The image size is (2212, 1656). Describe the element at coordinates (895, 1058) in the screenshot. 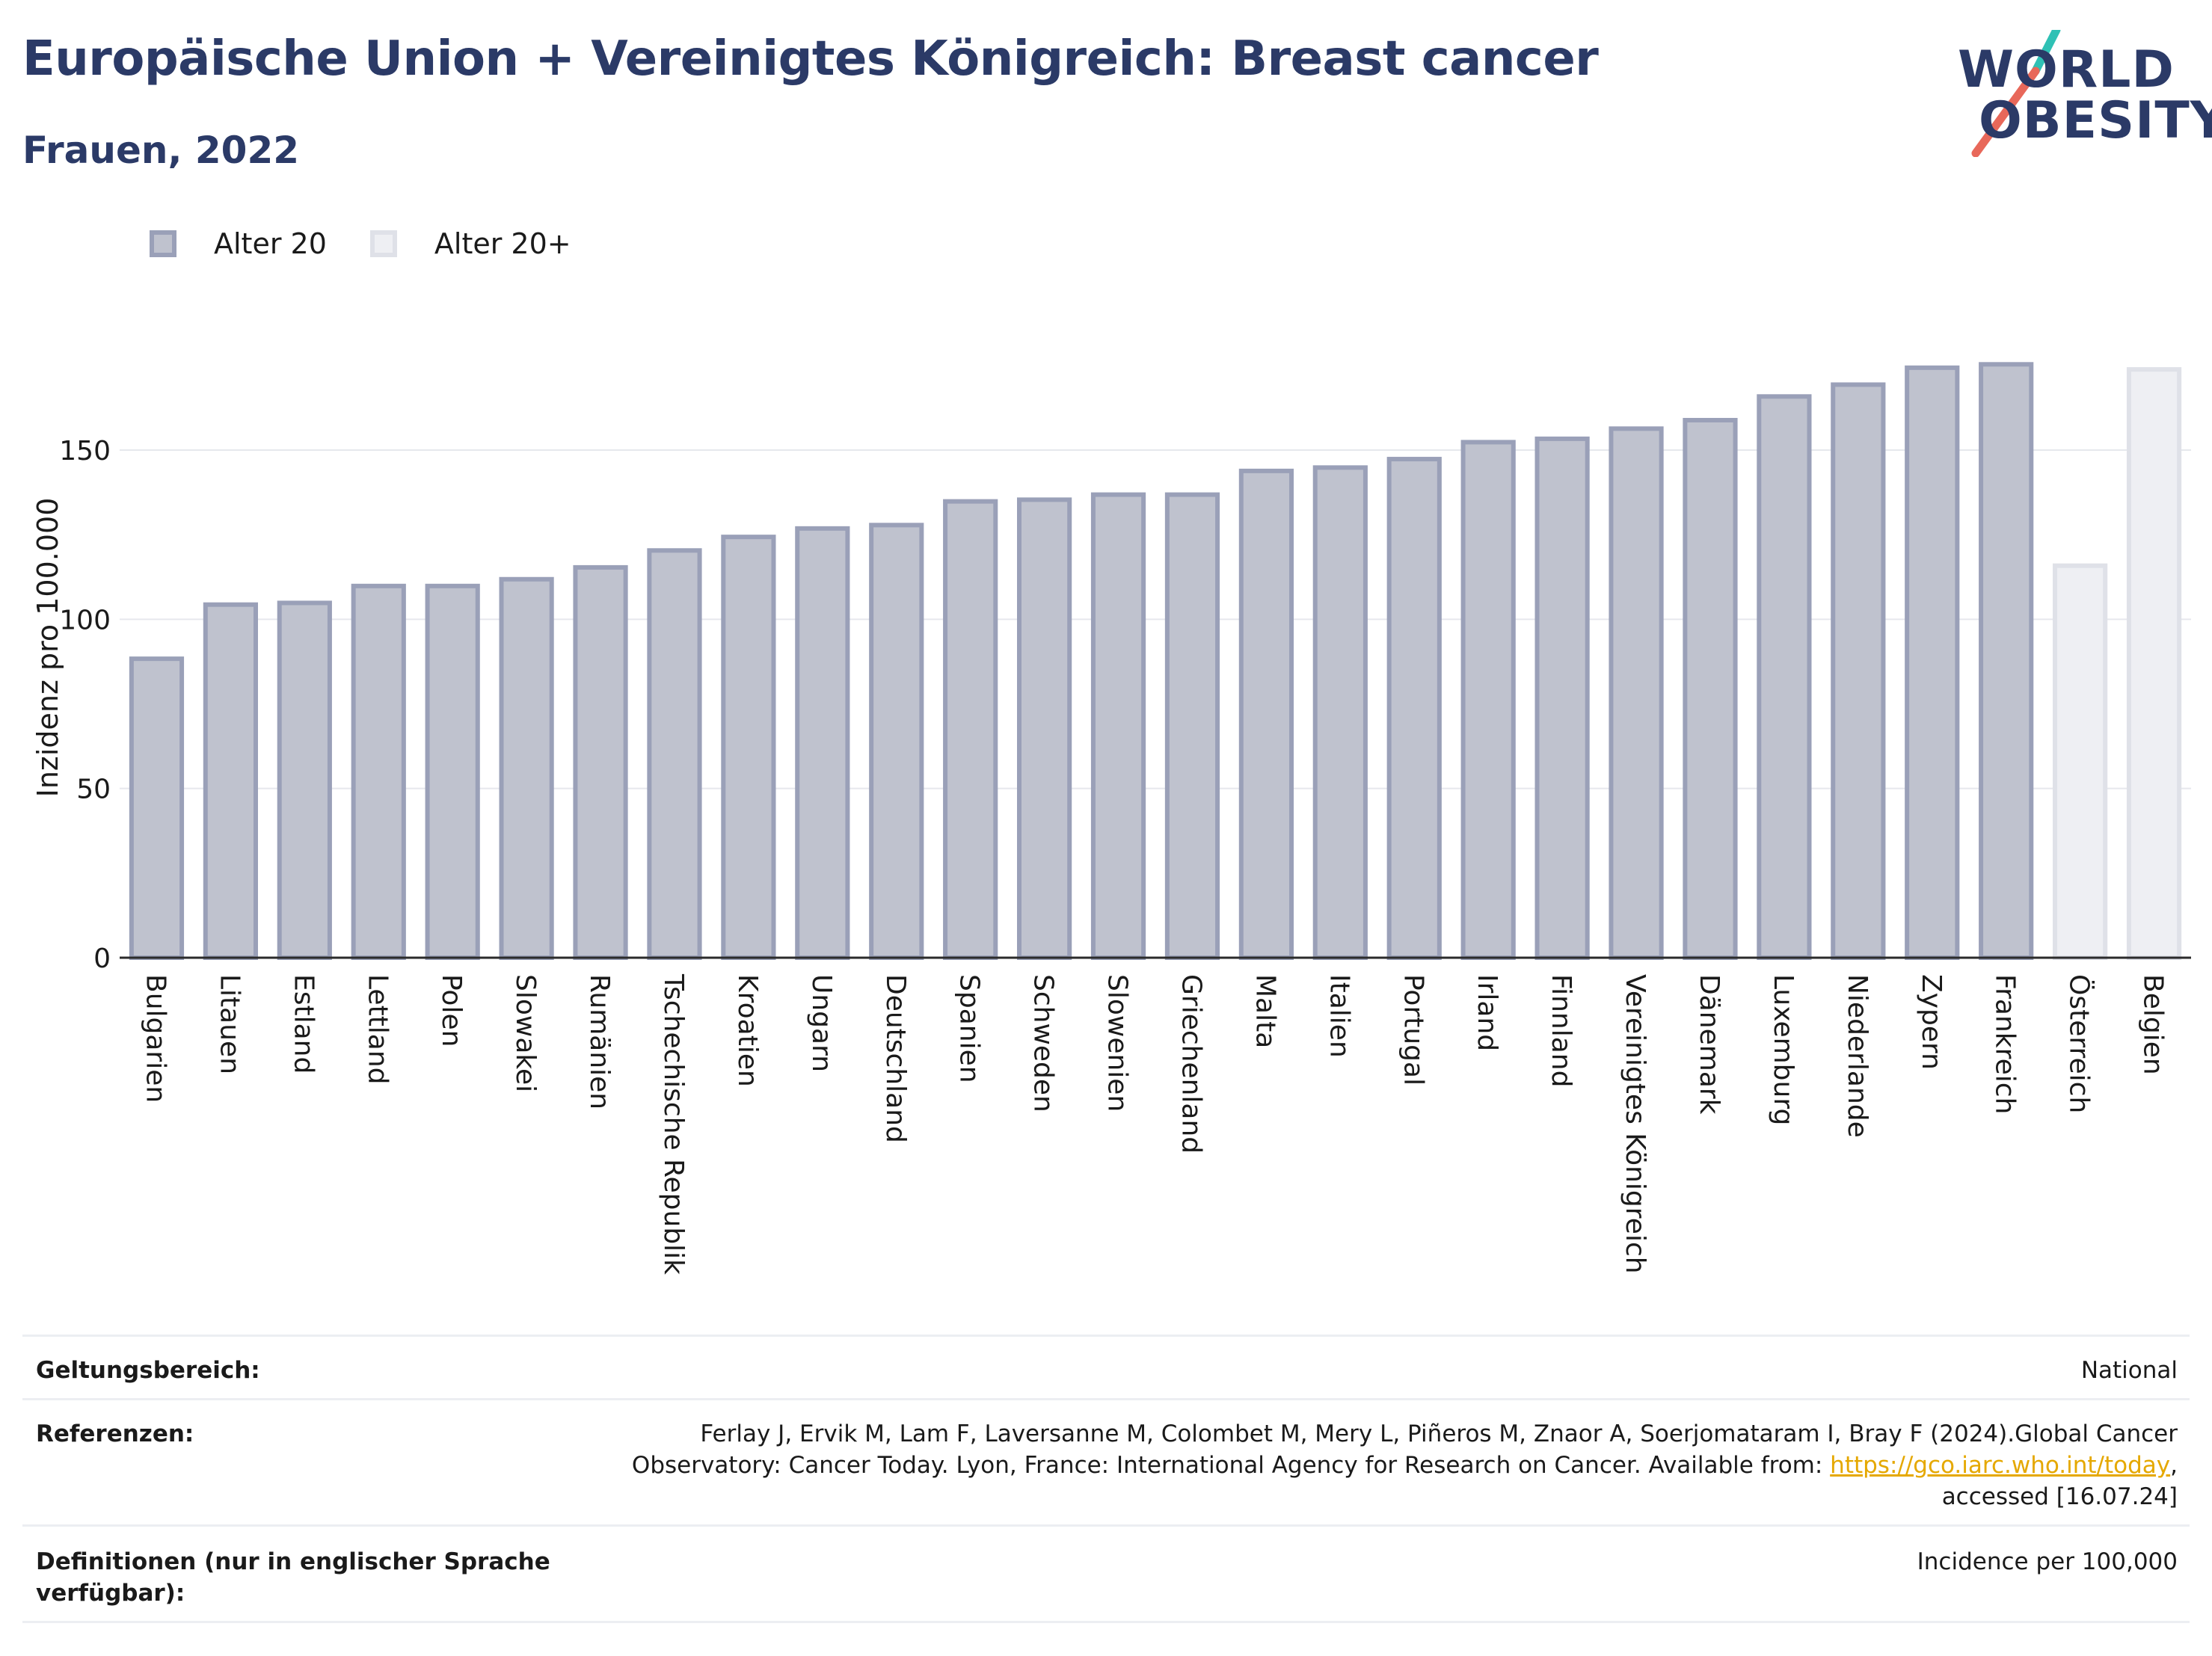

I see `x-tick-label: Deutschland` at that location.